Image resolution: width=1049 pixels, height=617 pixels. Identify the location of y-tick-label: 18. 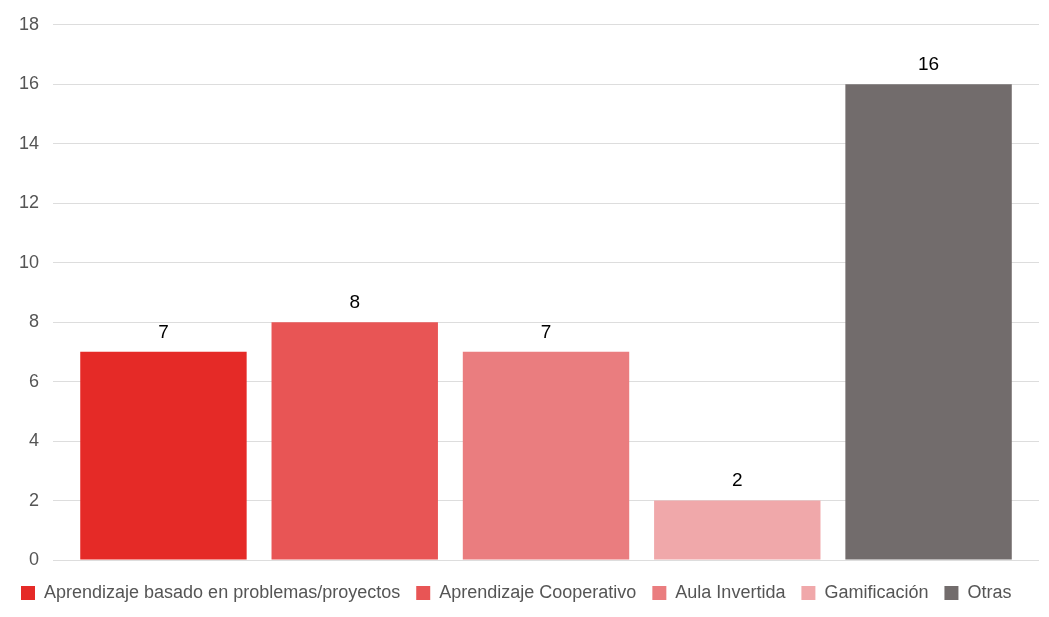
(29, 23).